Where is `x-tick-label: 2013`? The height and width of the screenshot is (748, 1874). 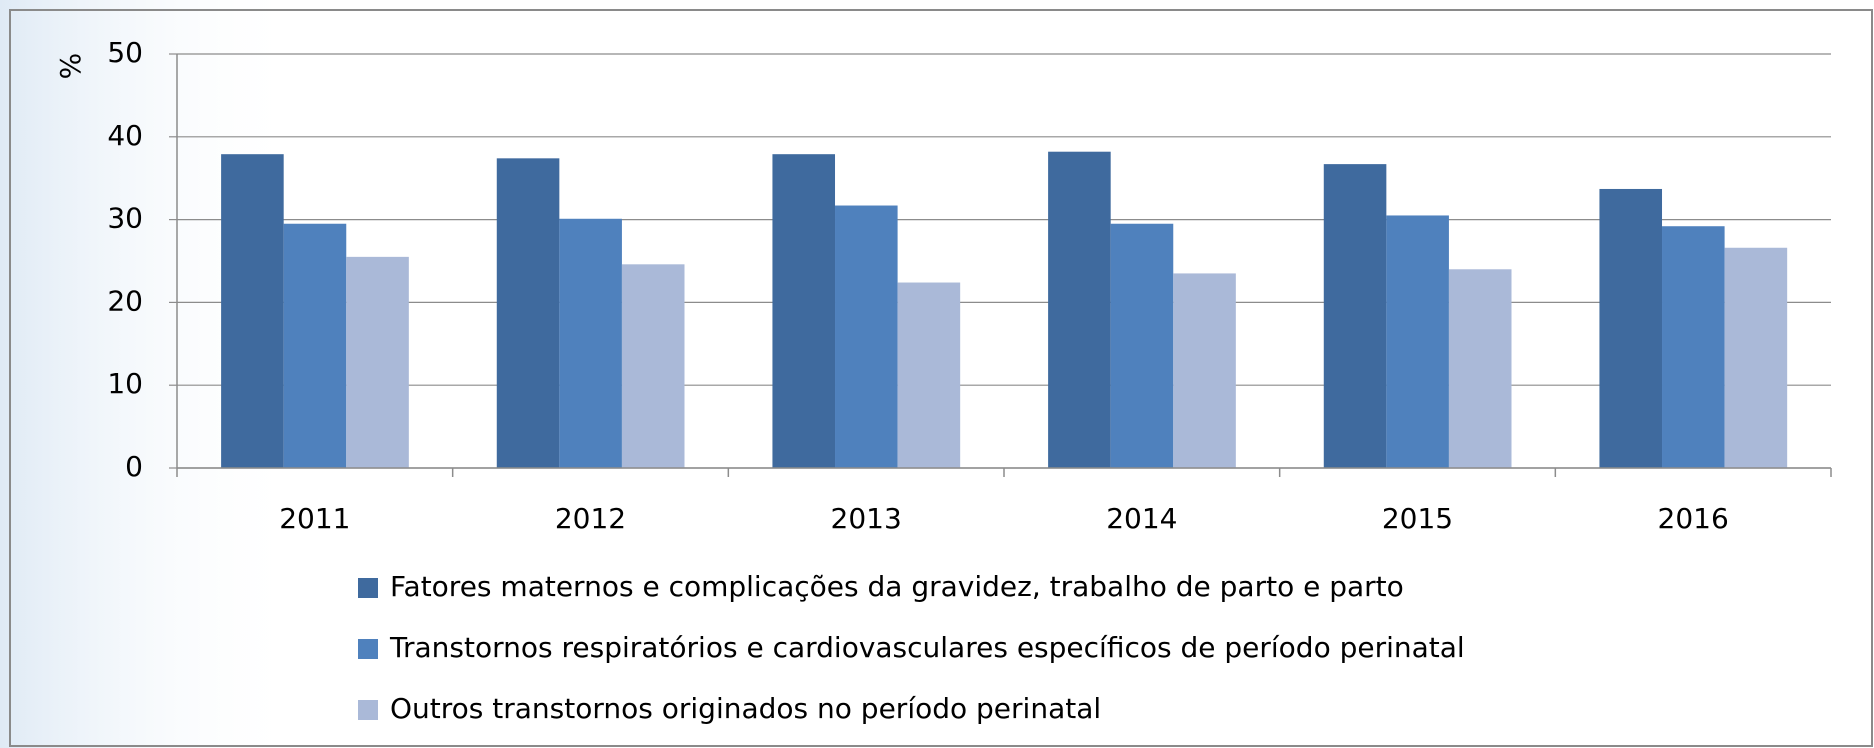
x-tick-label: 2013 is located at coordinates (866, 518).